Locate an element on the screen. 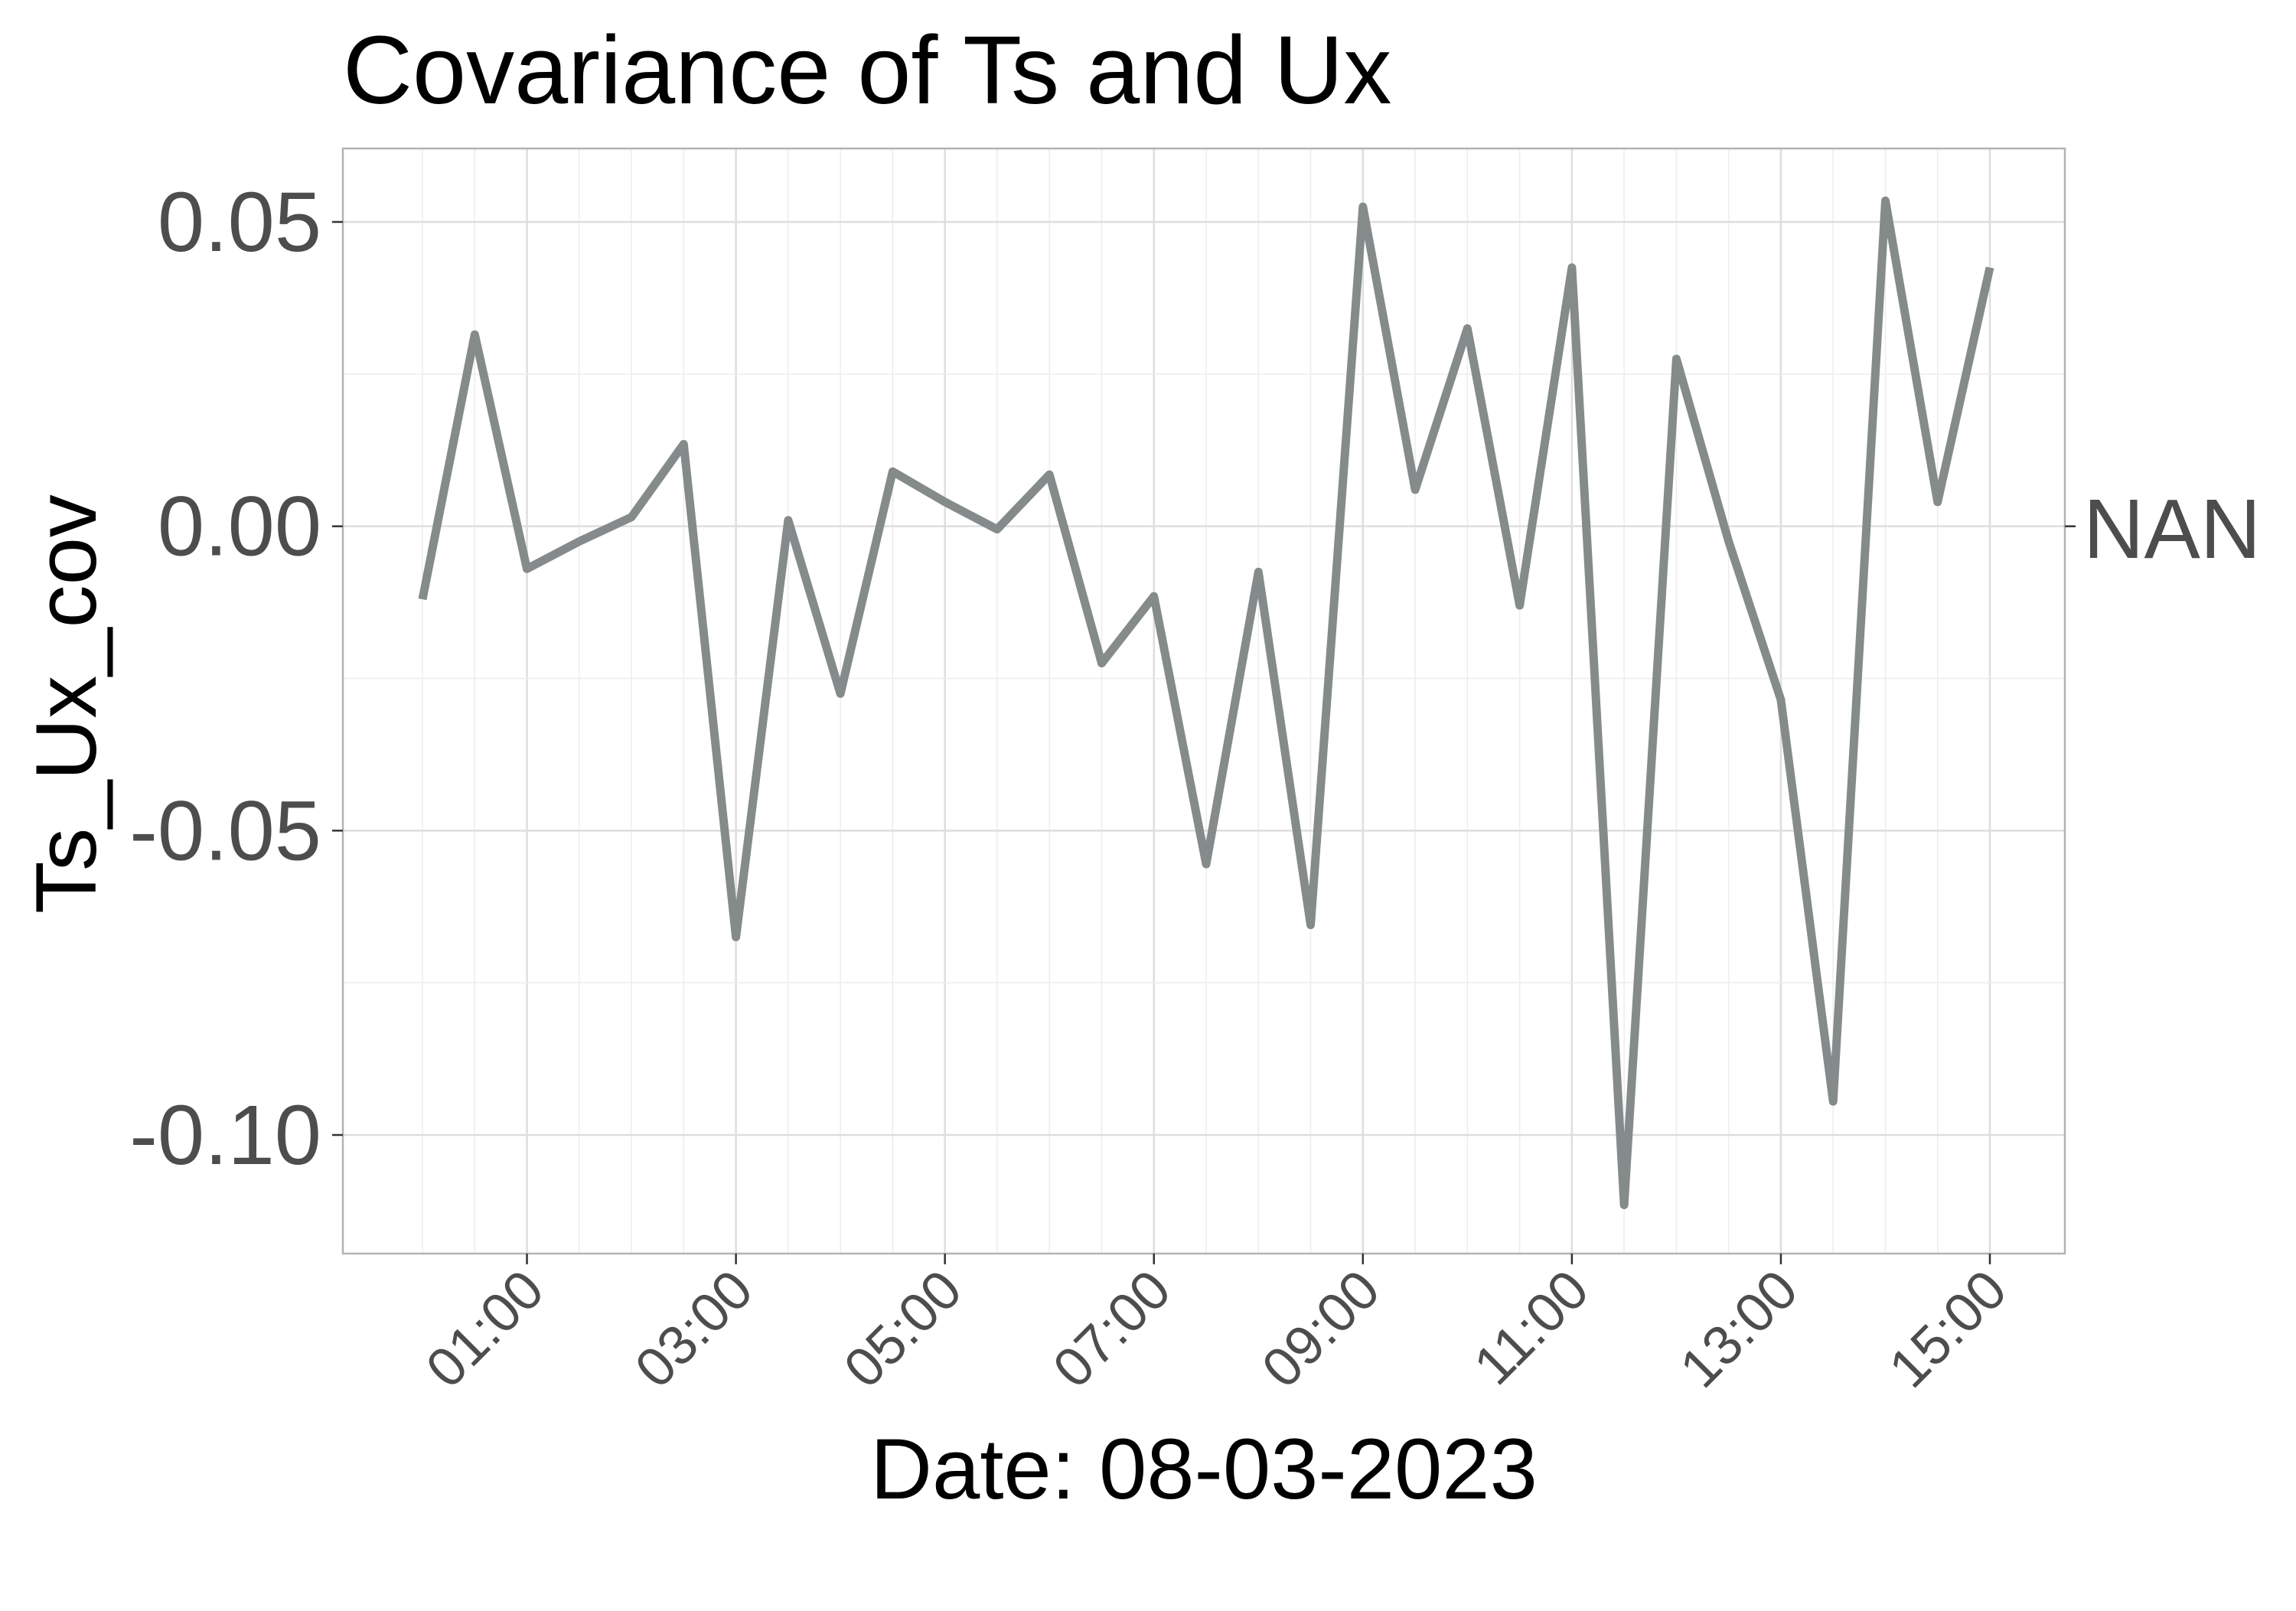 Image resolution: width=2296 pixels, height=1611 pixels. y-tick-label: -0.05 is located at coordinates (225, 831).